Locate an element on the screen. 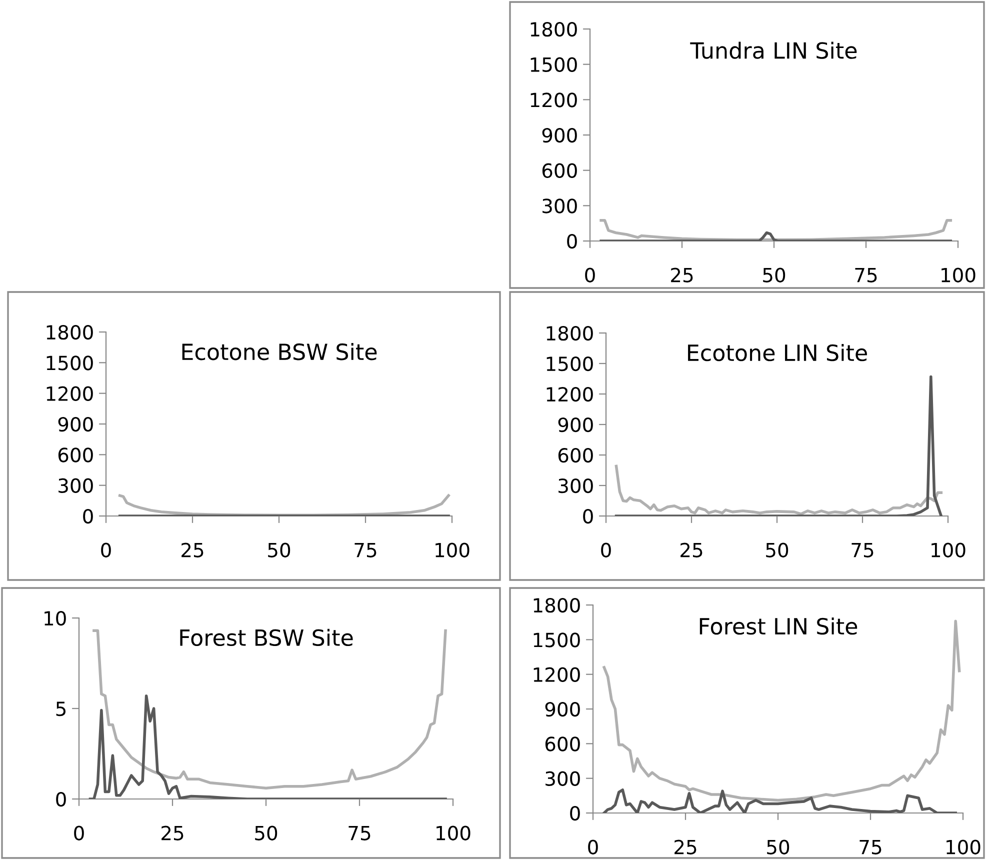 The image size is (986, 860). chart-title: Forest BSW Site is located at coordinates (266, 637).